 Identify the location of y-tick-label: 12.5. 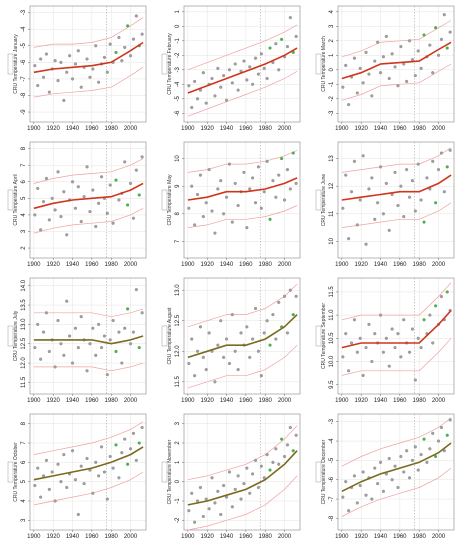
(24, 343).